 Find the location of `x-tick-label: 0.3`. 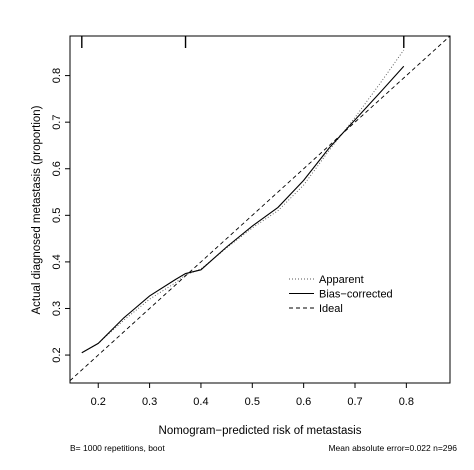

x-tick-label: 0.3 is located at coordinates (149, 402).